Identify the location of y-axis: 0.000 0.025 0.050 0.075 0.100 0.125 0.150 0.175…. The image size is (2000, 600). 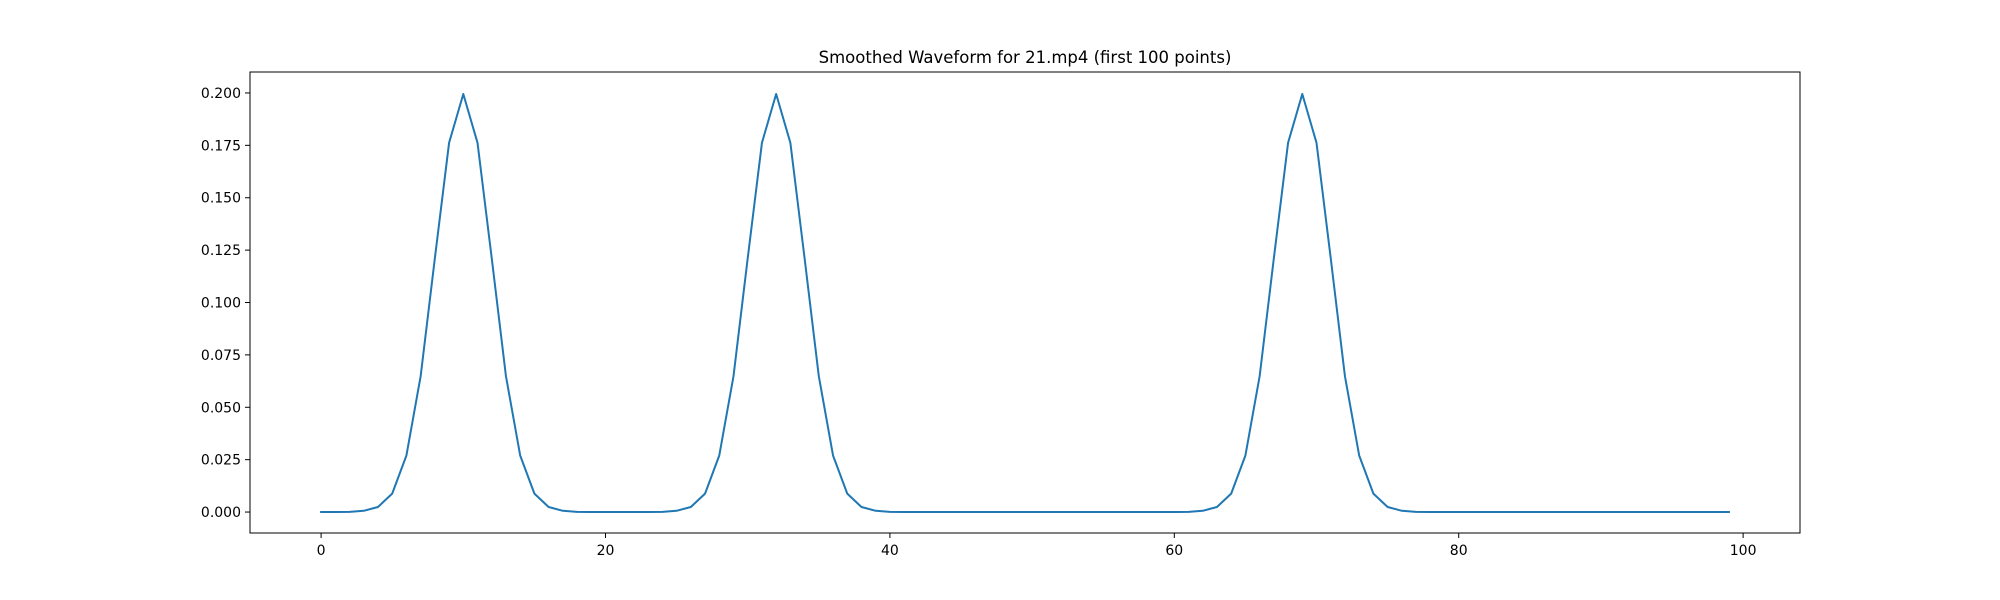
(225, 303).